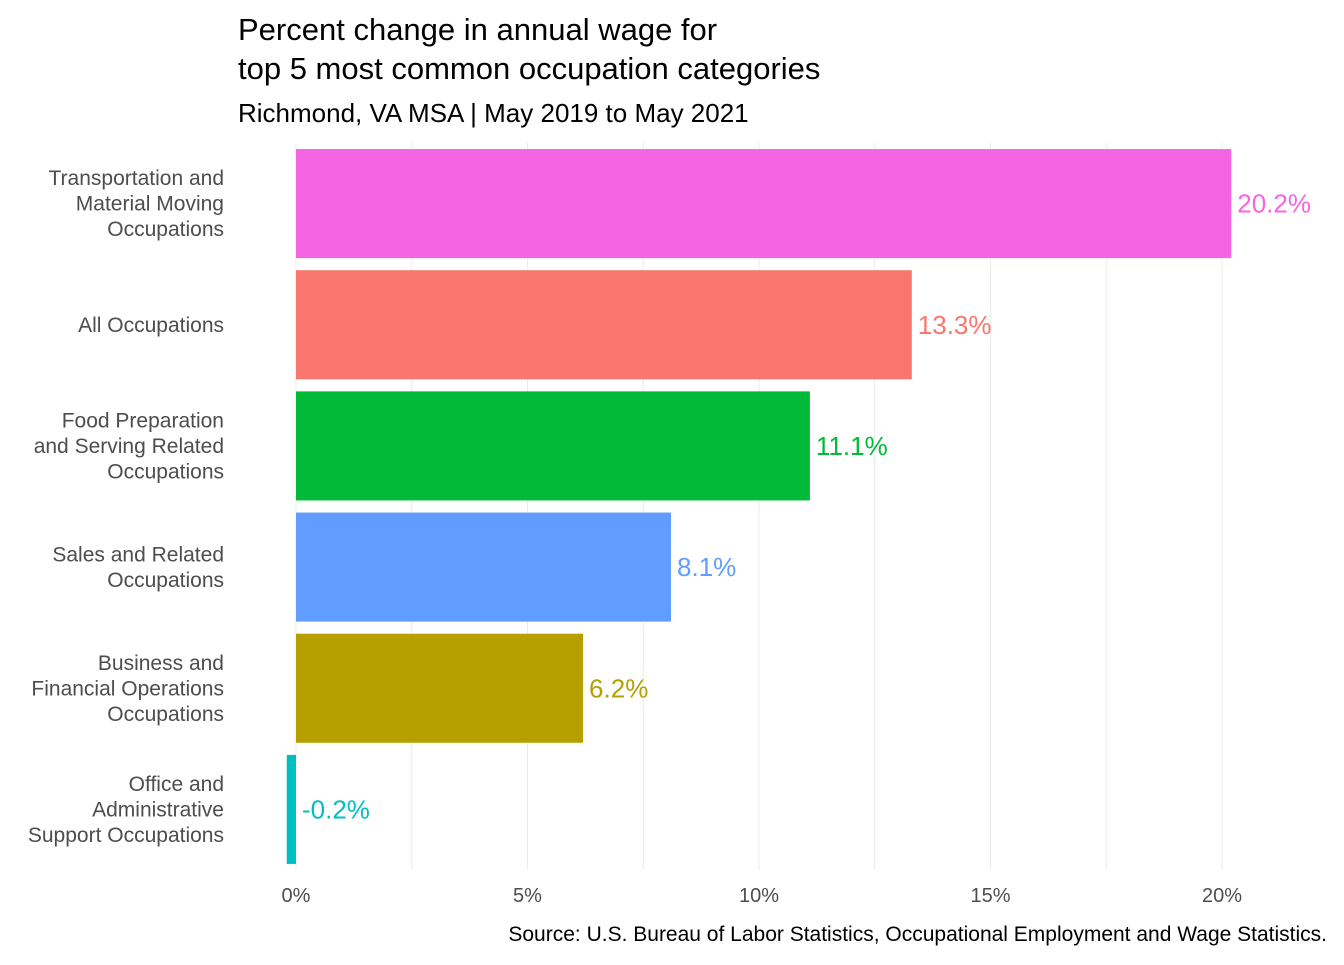  What do you see at coordinates (176, 784) in the screenshot?
I see `category-label: Office and` at bounding box center [176, 784].